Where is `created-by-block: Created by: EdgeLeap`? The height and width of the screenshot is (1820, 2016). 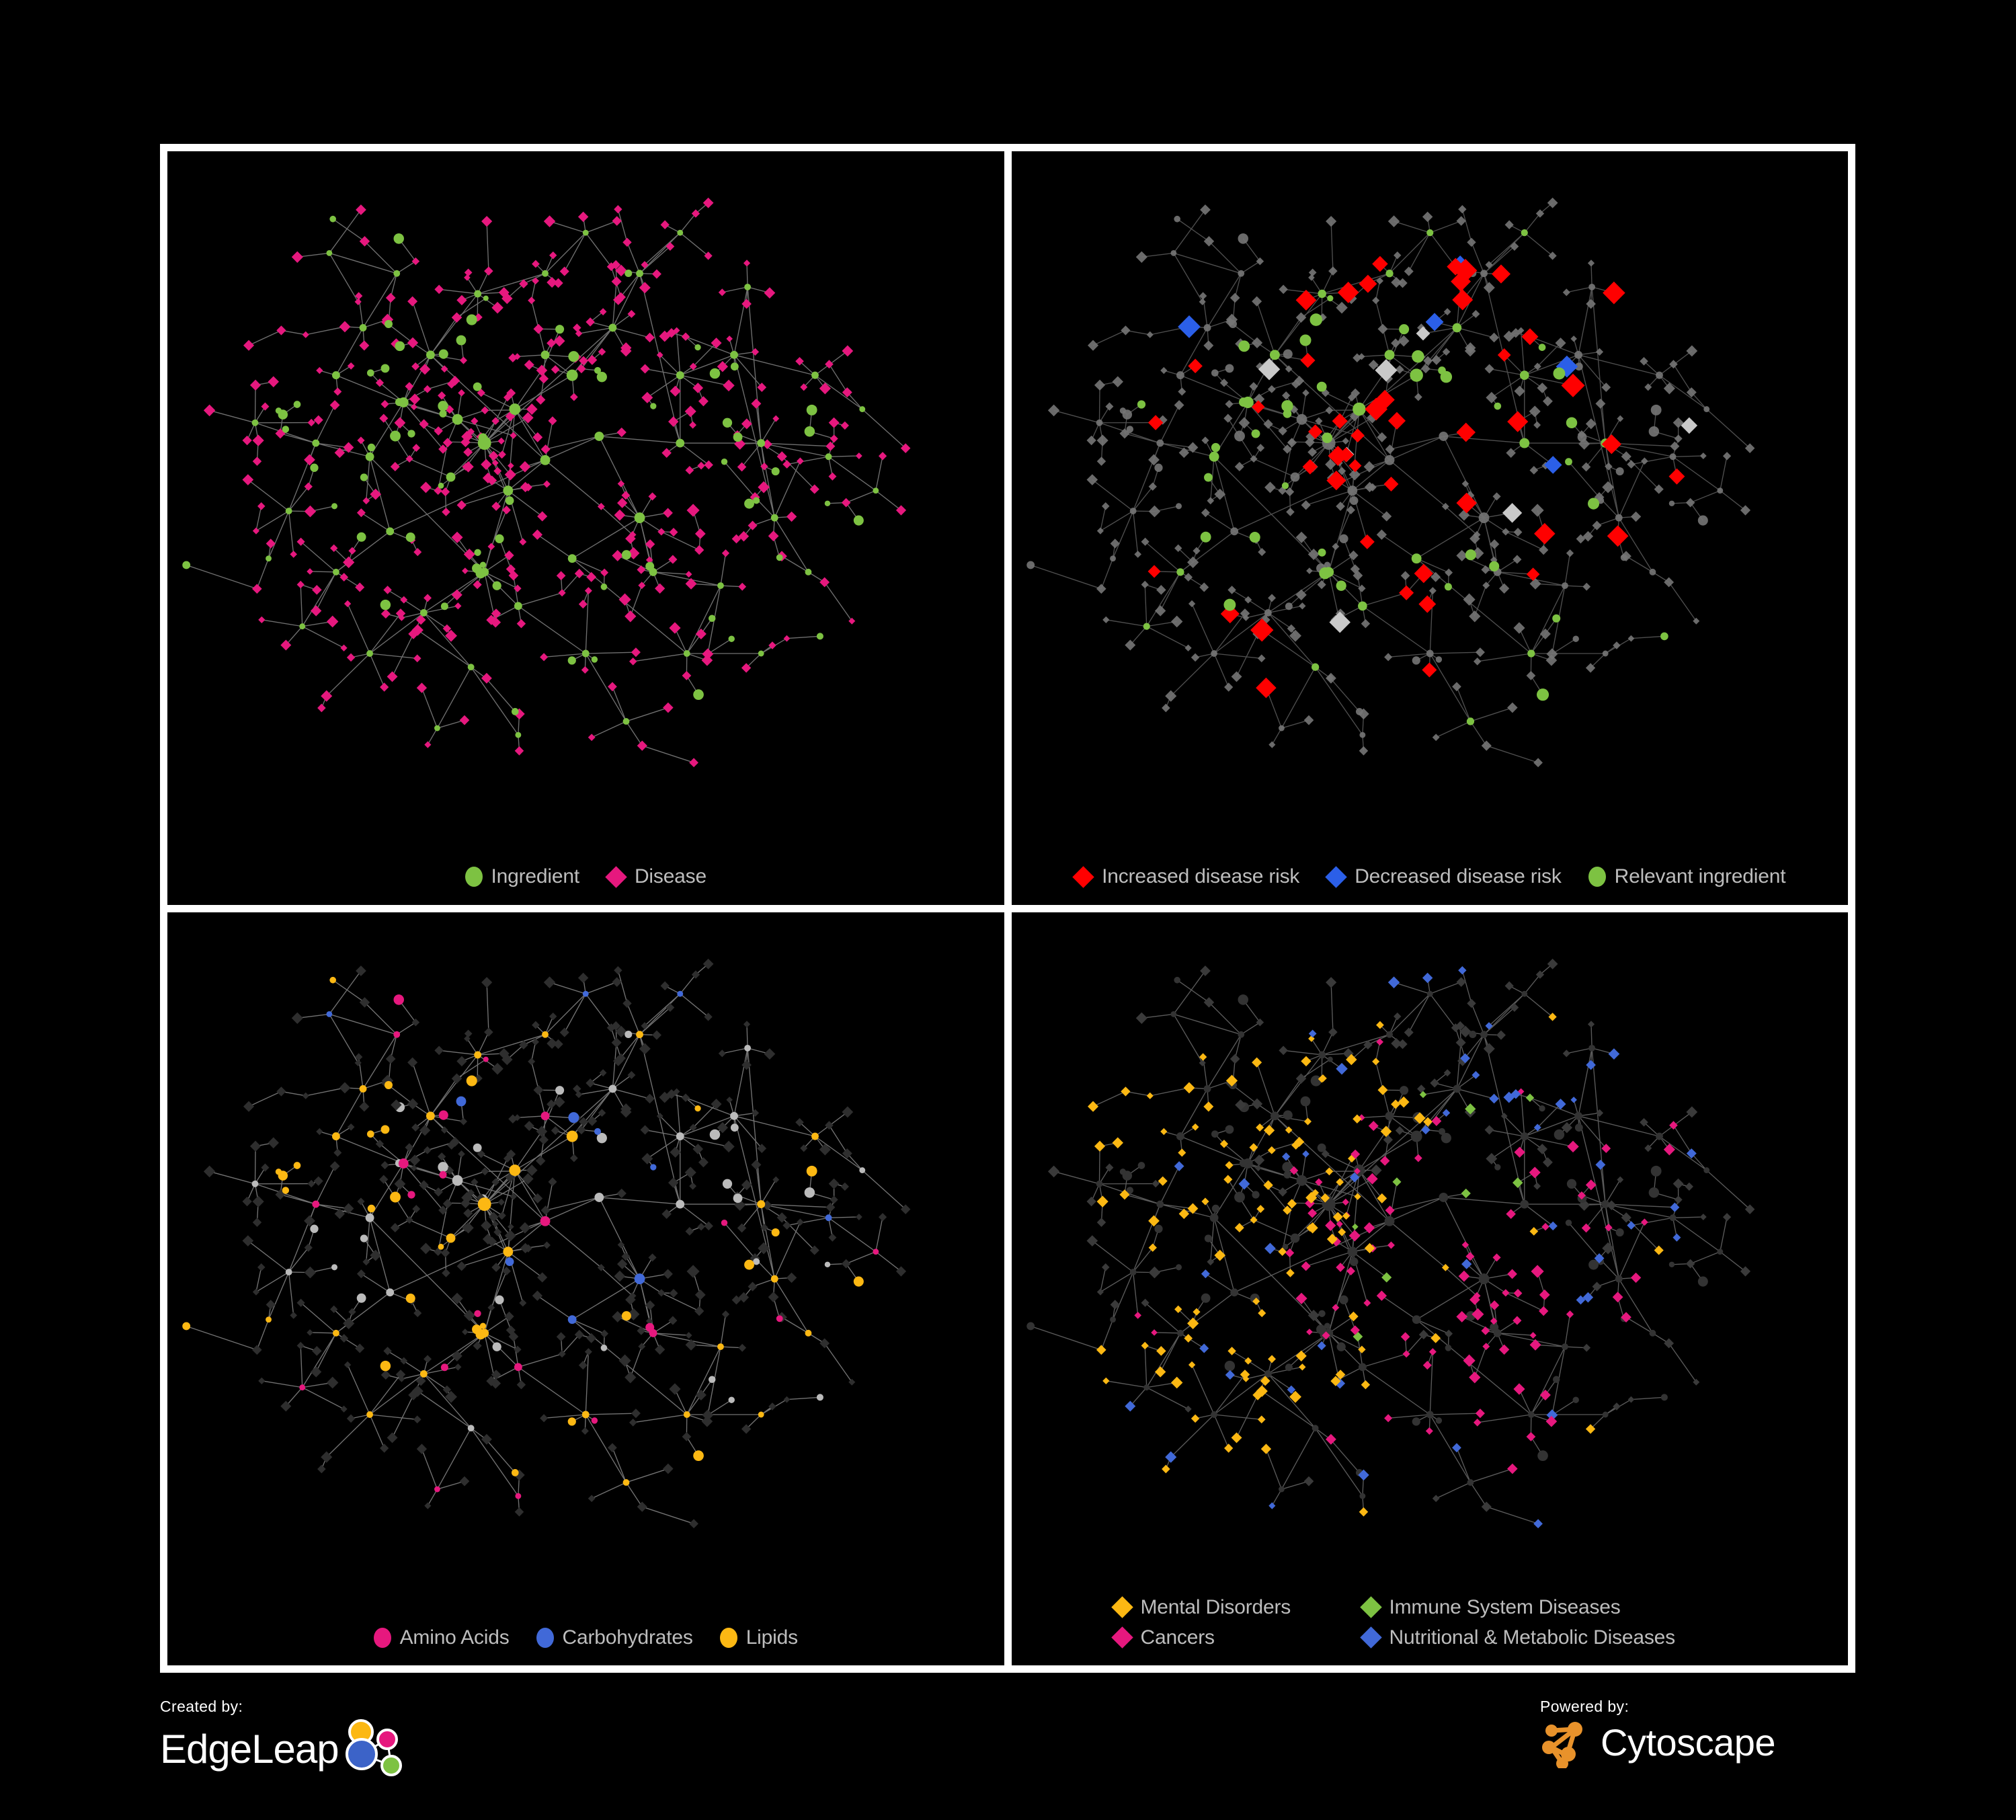 created-by-block: Created by: EdgeLeap is located at coordinates (314, 1748).